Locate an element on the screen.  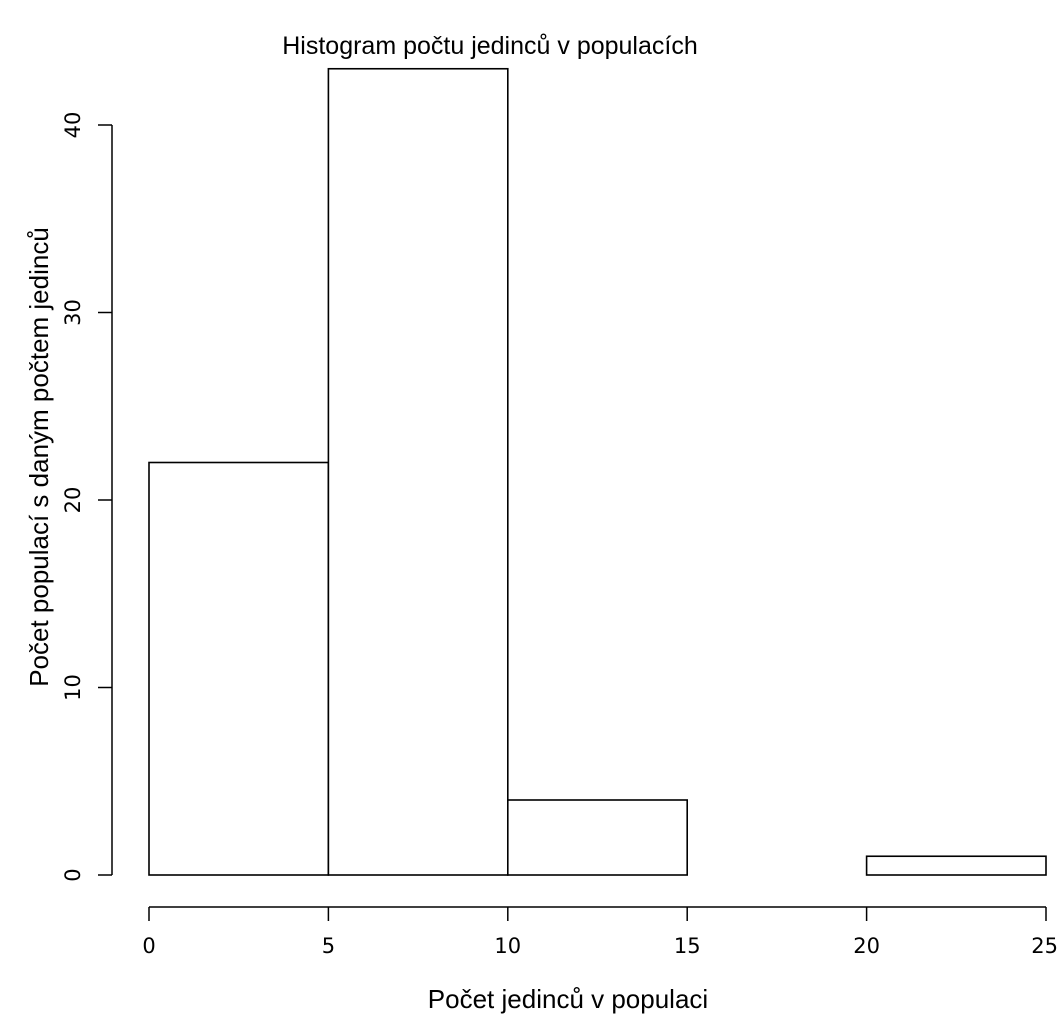
x-tick-label-1: 5 is located at coordinates (328, 946).